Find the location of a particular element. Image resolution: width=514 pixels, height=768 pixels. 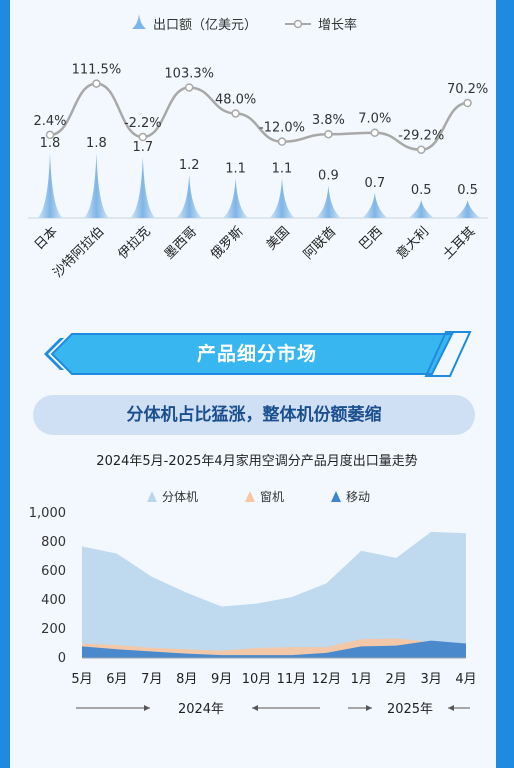

growth-rate-label: 2.4% is located at coordinates (49, 121).